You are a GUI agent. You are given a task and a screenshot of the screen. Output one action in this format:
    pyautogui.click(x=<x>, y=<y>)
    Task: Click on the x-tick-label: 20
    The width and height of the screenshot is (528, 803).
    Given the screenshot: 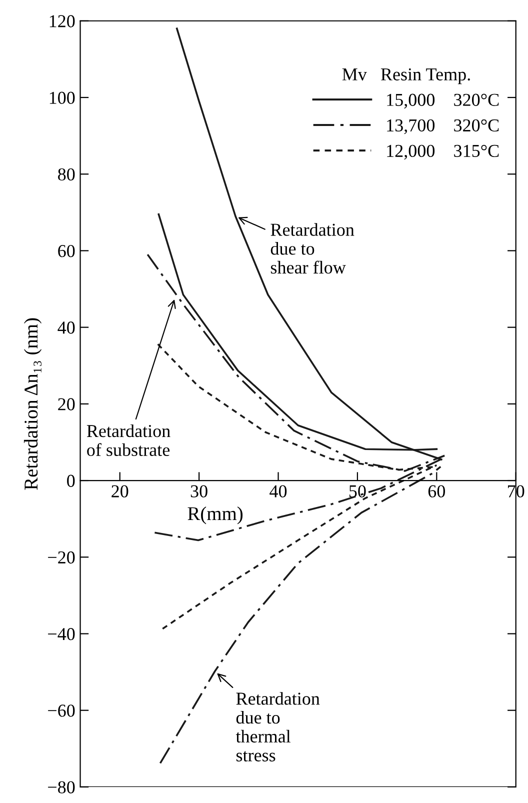 What is the action you would take?
    pyautogui.click(x=120, y=491)
    